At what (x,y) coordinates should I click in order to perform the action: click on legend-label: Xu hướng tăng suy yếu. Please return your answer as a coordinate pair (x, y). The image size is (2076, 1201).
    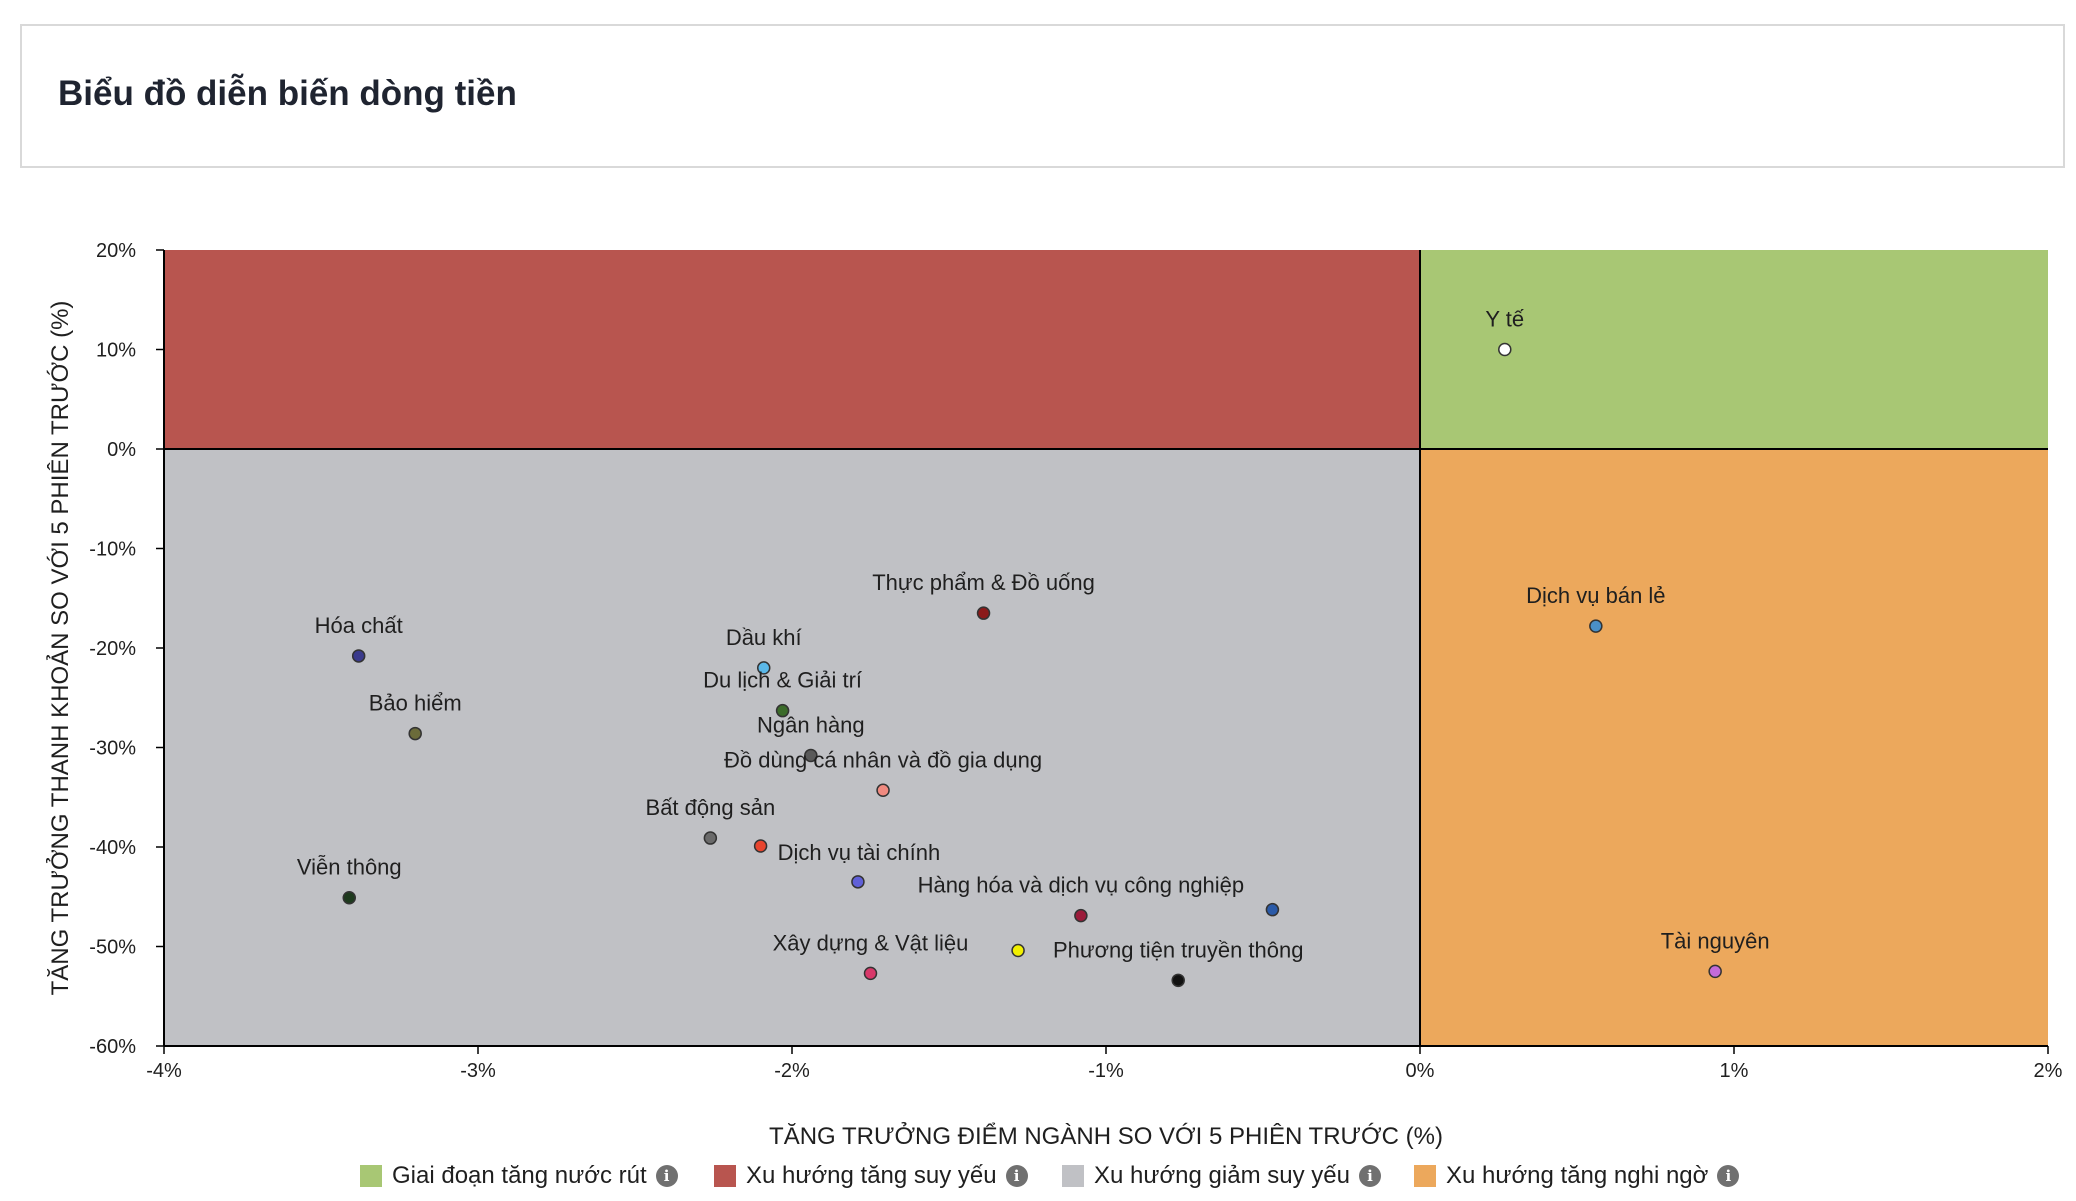
    Looking at the image, I should click on (871, 1175).